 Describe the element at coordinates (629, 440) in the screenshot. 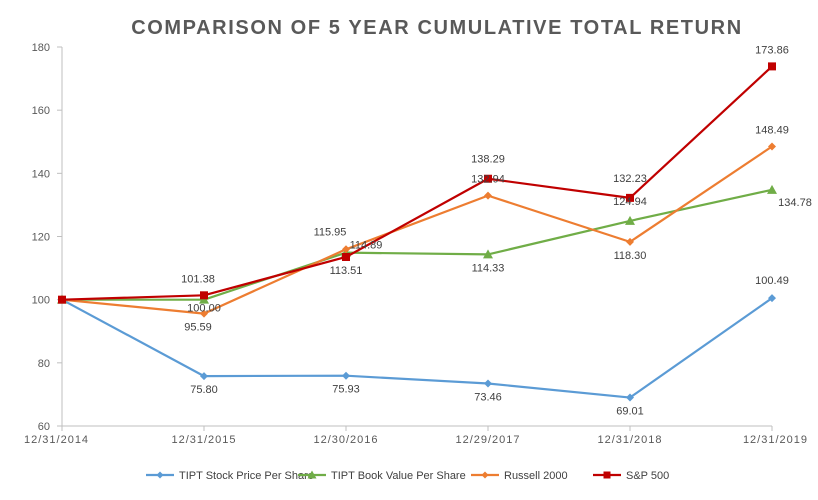

I see `x-tick-label: 12/31/2018` at that location.